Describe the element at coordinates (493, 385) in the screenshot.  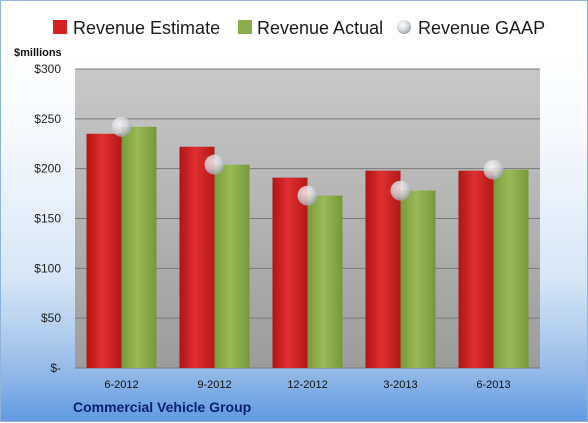
I see `x-tick-label: 6-2013` at that location.